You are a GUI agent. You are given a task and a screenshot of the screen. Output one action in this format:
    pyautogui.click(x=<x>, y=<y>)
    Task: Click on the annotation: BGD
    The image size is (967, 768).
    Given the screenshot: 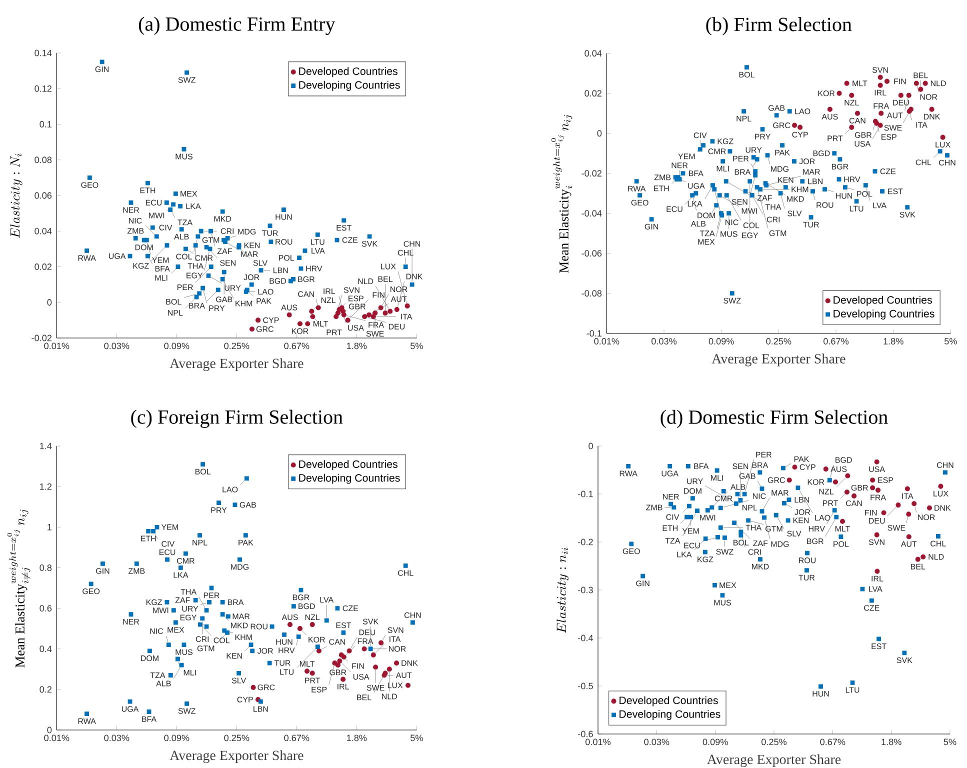 What is the action you would take?
    pyautogui.click(x=821, y=153)
    